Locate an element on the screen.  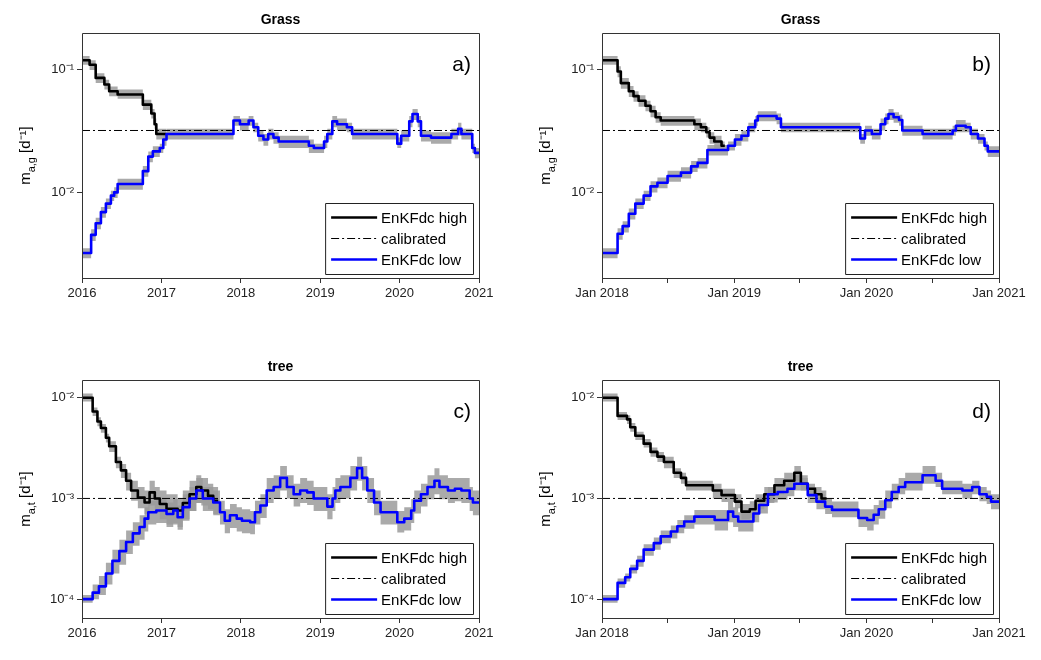
annotation: a) is located at coordinates (461, 63).